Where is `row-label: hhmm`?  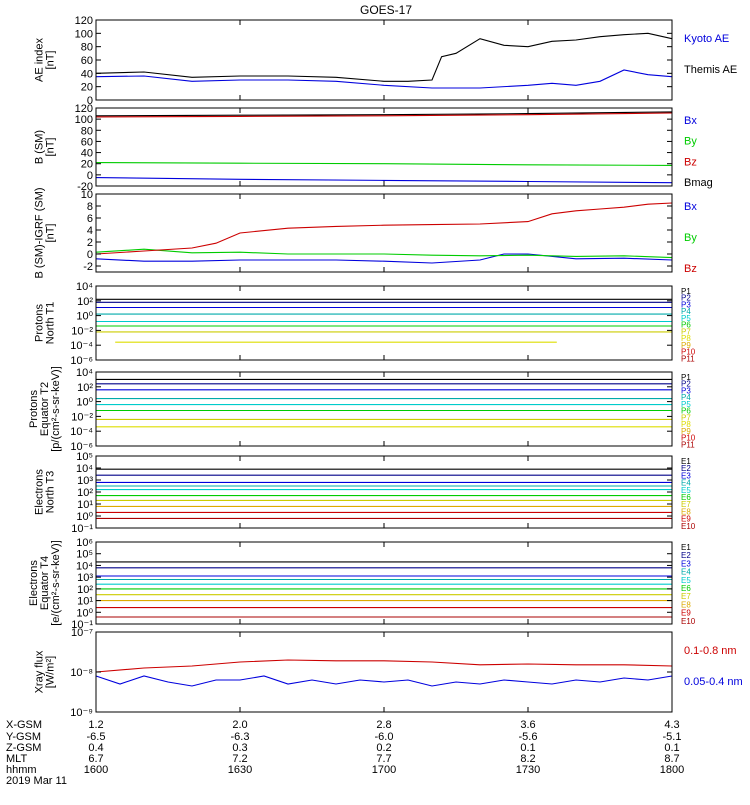
row-label: hhmm is located at coordinates (21, 770).